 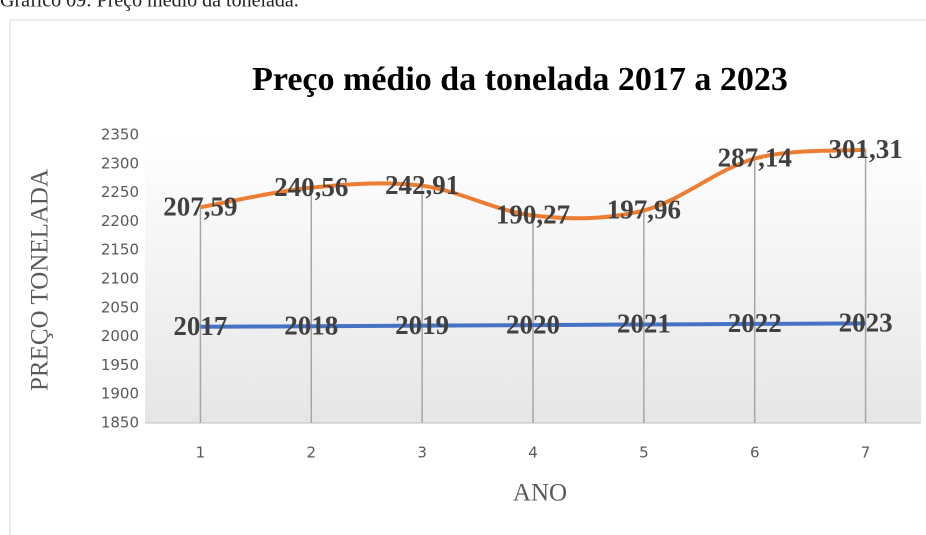 I want to click on data-label: 2022, so click(x=755, y=323).